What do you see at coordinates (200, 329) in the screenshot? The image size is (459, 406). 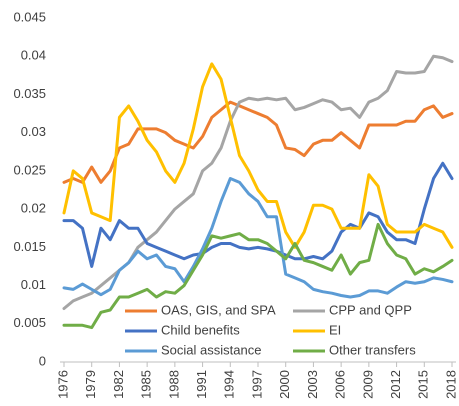 I see `legend-label: Child benefits` at bounding box center [200, 329].